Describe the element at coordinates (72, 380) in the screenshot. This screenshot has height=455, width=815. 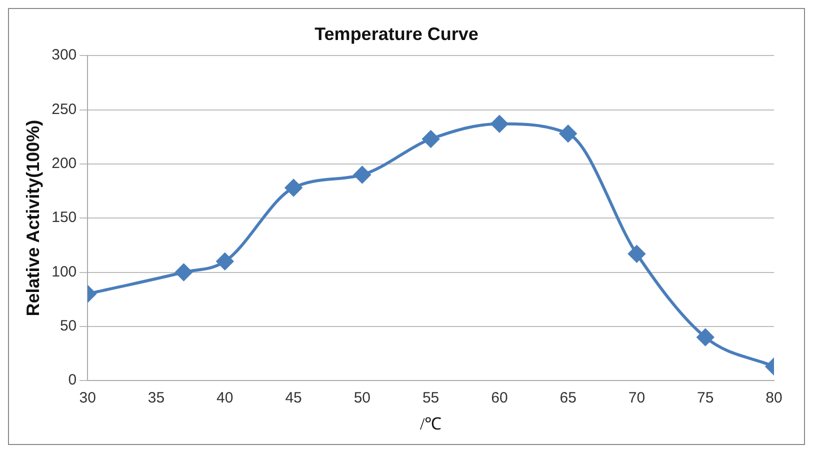
I see `y-tick-label: 0` at that location.